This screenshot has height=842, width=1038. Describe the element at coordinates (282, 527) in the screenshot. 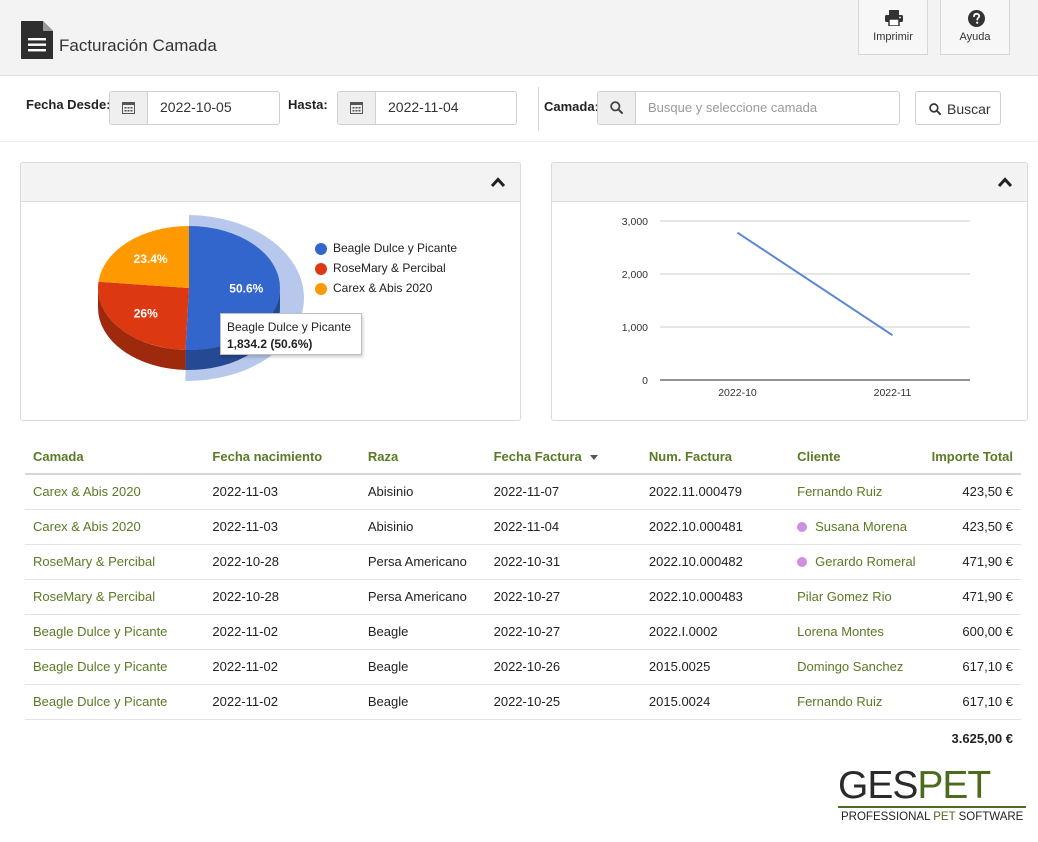

I see `cell-nacimiento: 2022-11-03` at that location.